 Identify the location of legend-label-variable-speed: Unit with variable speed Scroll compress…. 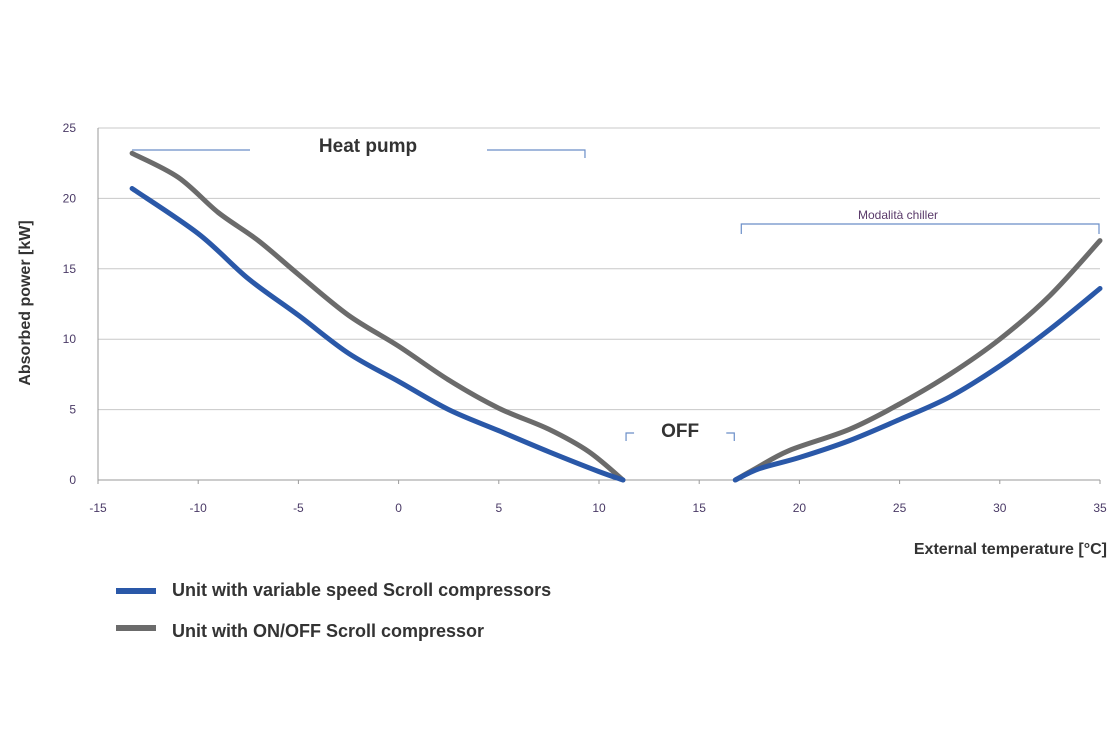
(361, 590).